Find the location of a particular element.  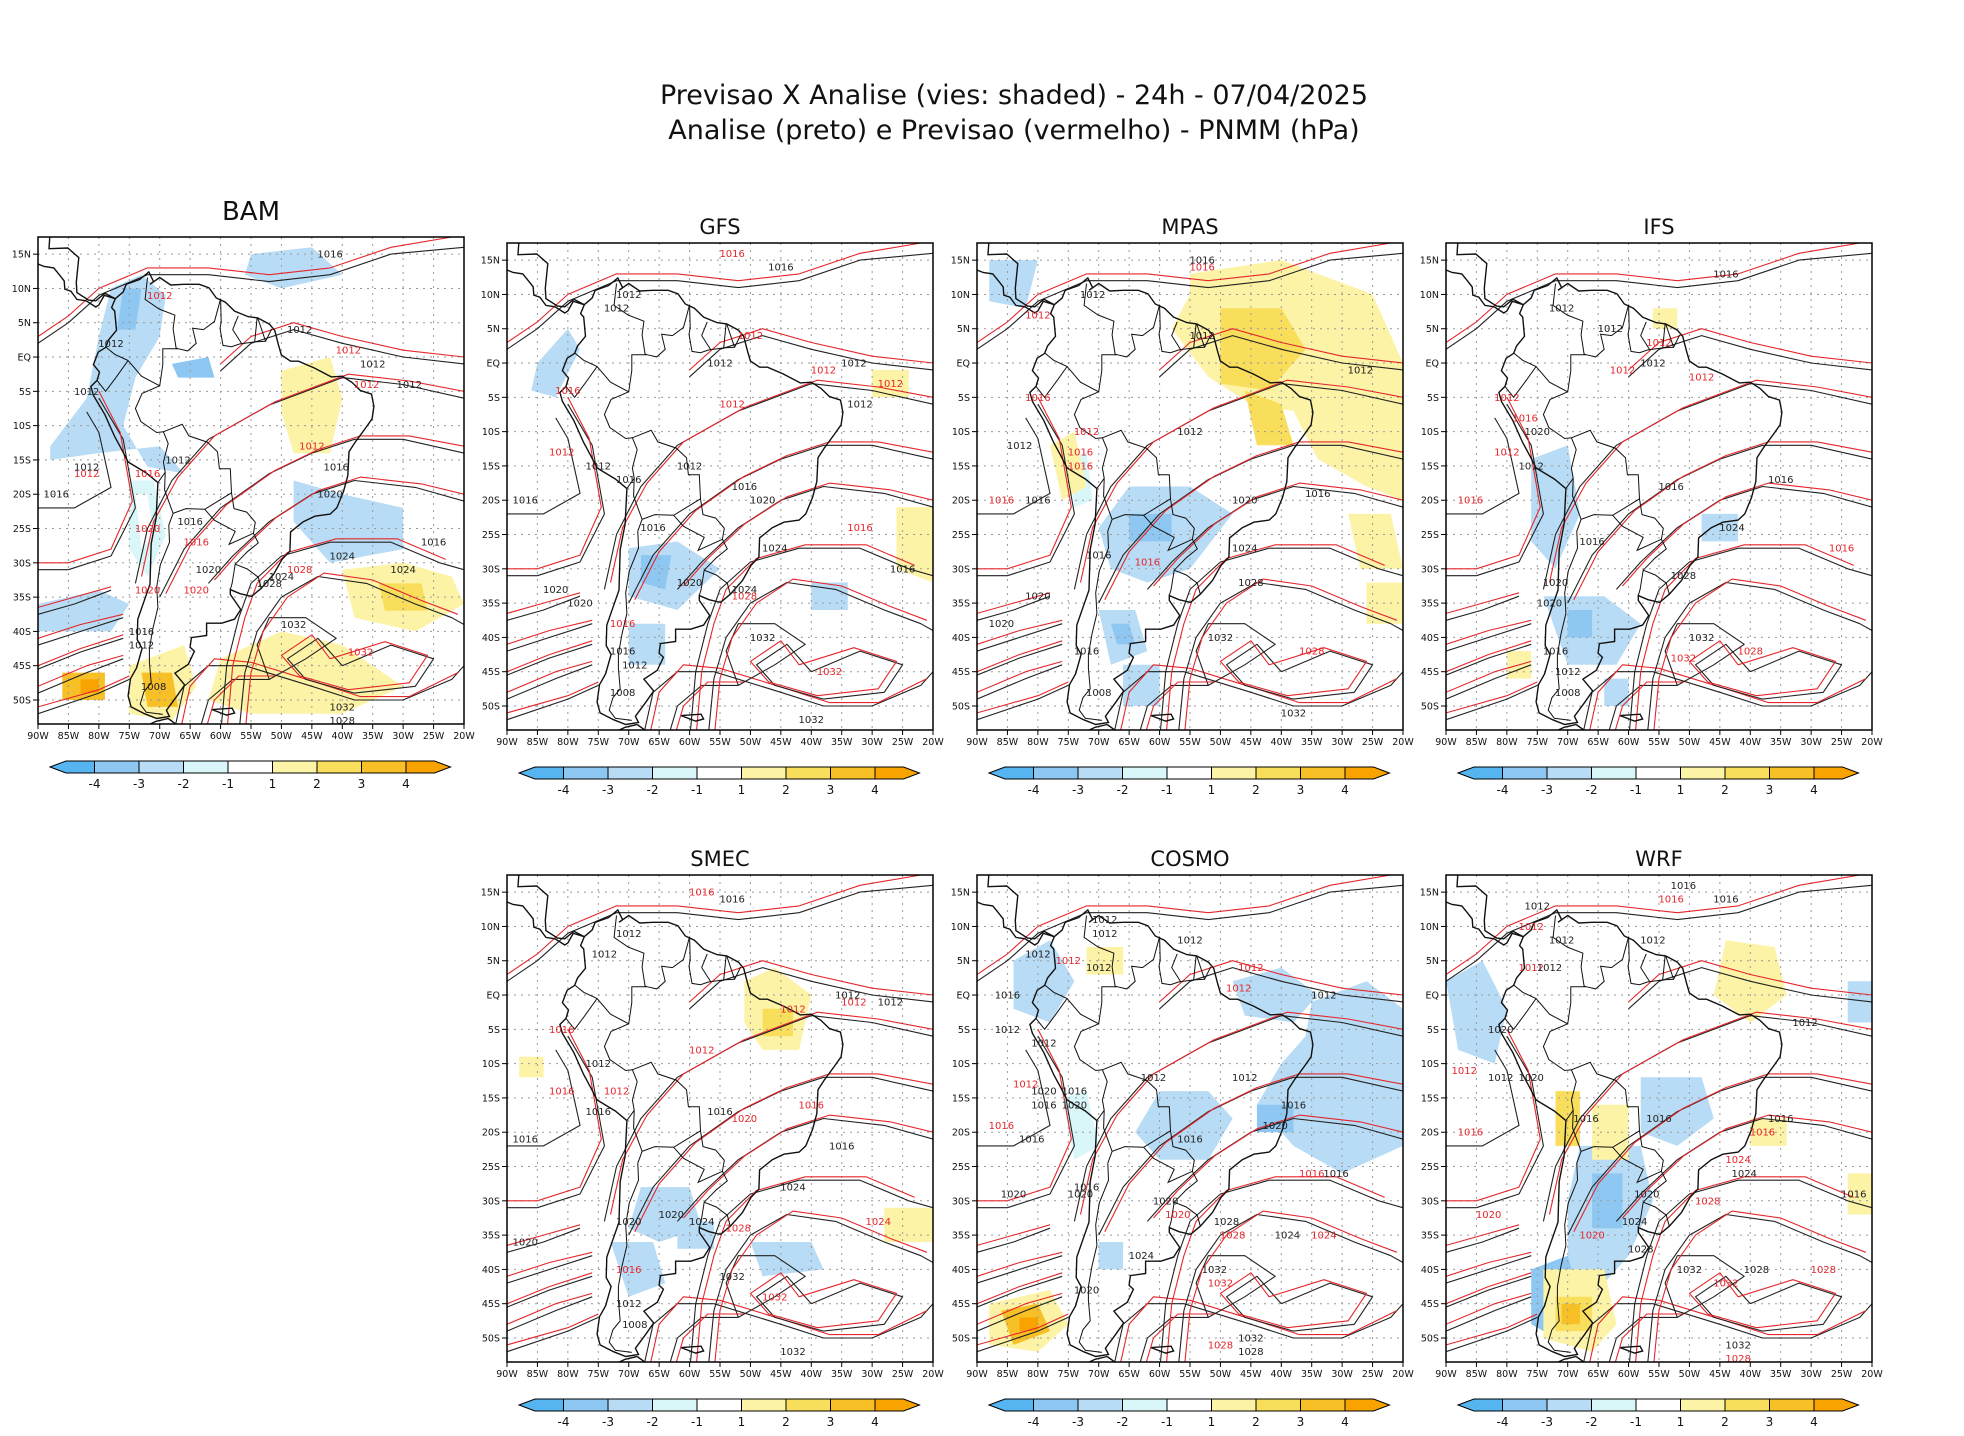

lat-tick-label: 5S is located at coordinates (494, 398).